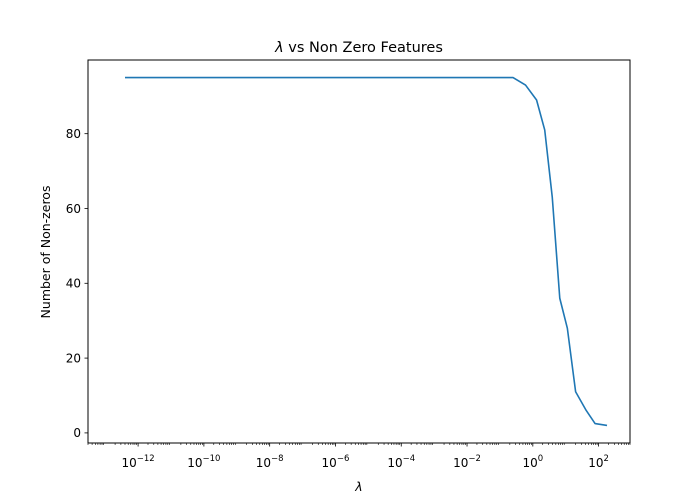 This screenshot has width=700, height=500. Describe the element at coordinates (270, 462) in the screenshot. I see `x-tick-label: 10⁻⁸` at that location.